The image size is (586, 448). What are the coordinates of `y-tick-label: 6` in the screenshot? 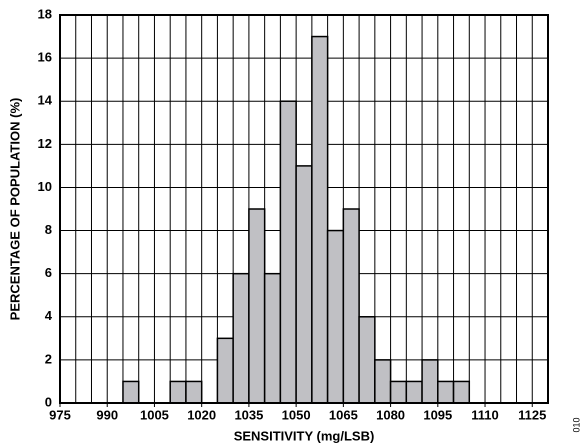 It's located at (48, 272).